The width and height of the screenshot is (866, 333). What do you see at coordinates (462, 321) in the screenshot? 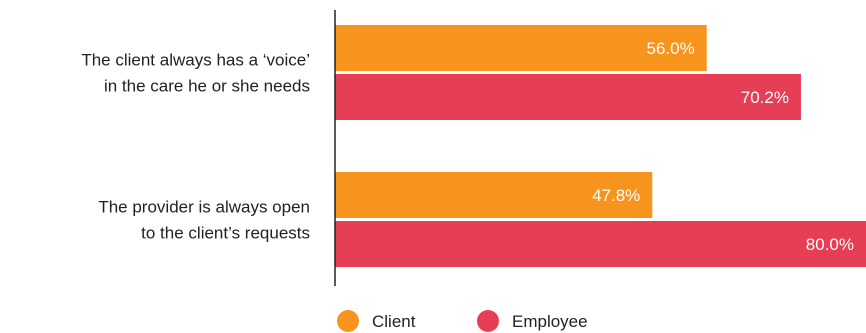
I see `legend: Client Employee` at bounding box center [462, 321].